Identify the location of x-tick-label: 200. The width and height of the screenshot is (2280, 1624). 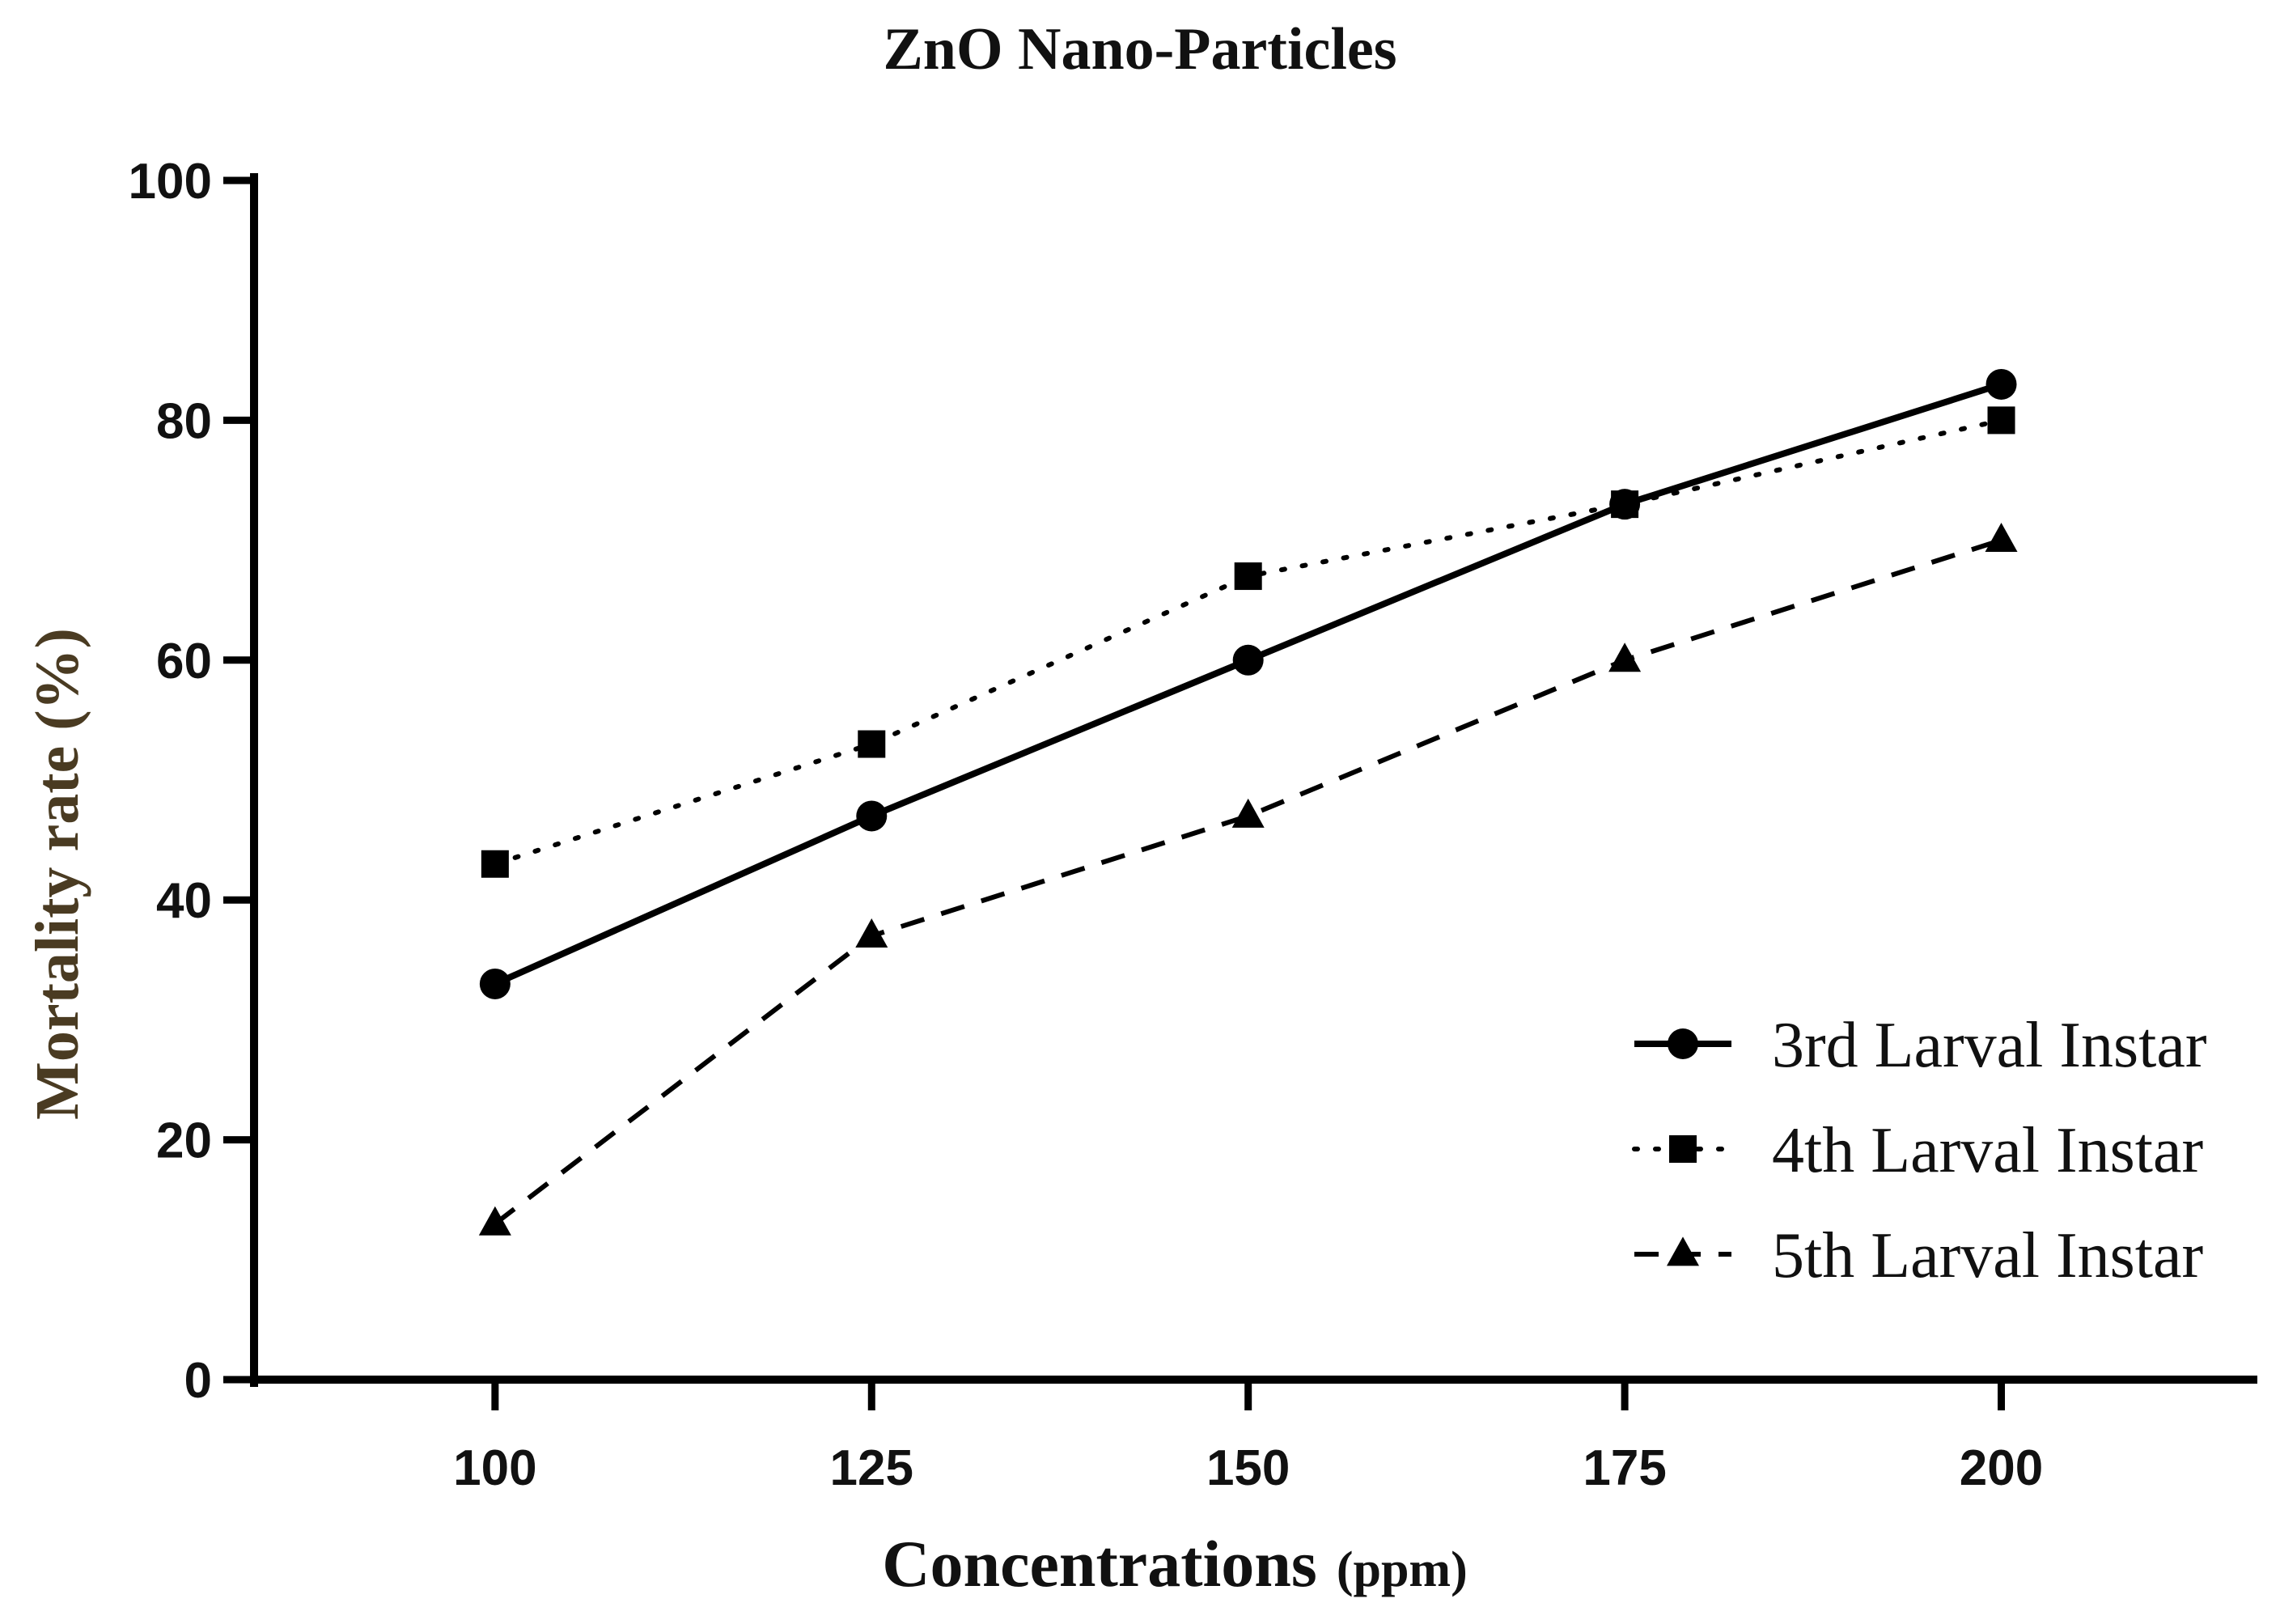
(2001, 1468).